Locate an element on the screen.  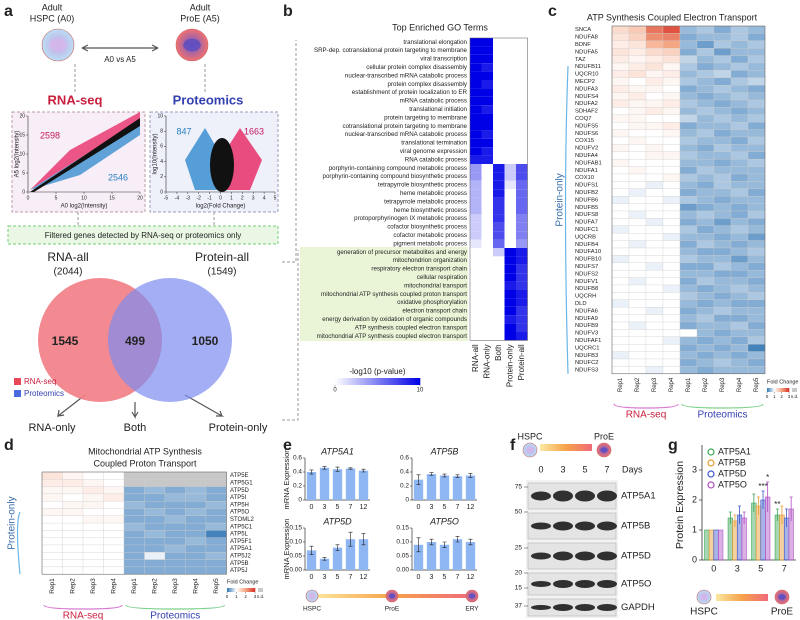
bar is located at coordinates (431, 487).